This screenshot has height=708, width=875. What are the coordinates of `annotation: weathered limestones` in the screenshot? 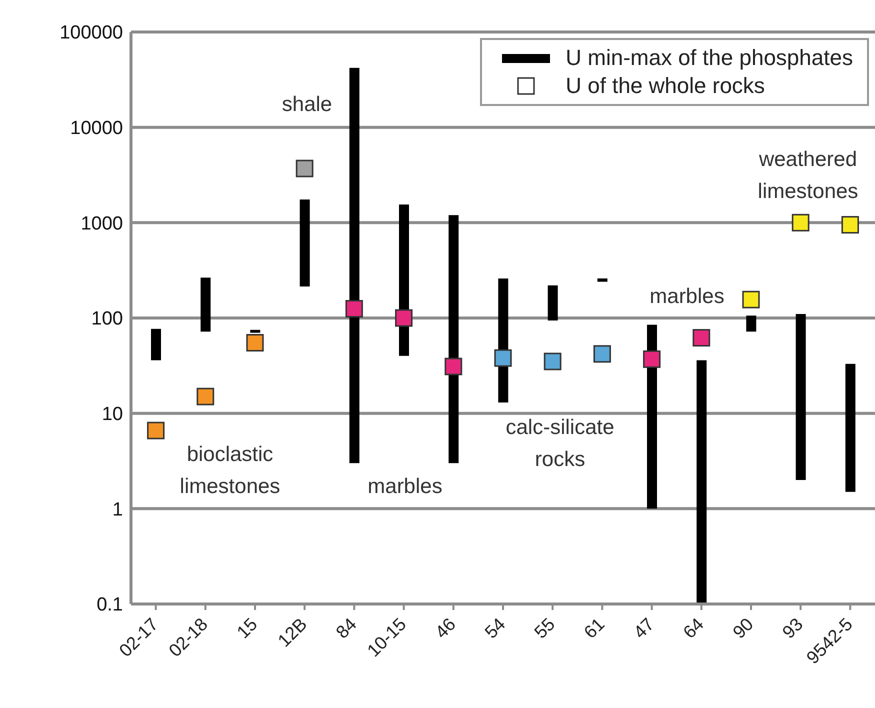 It's located at (808, 176).